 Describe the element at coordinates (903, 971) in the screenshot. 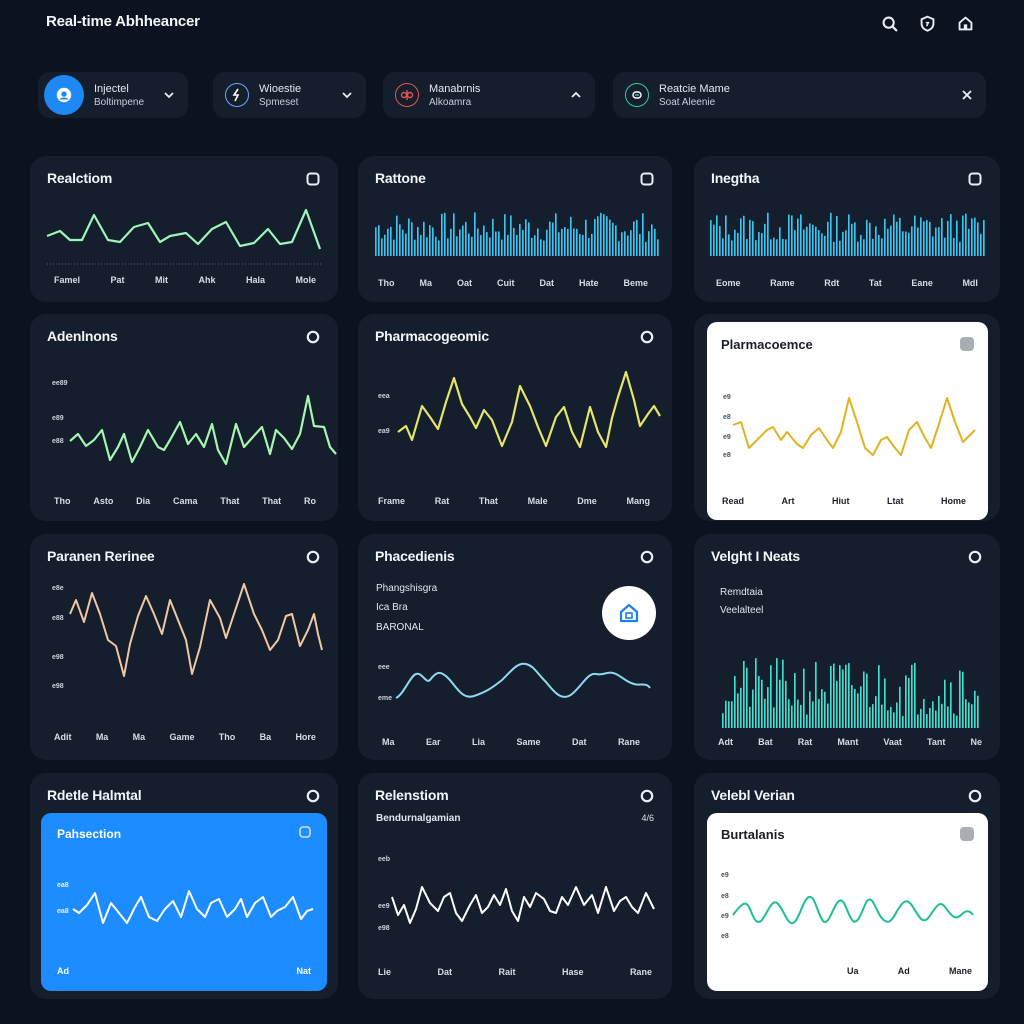

I see `x-tick-label: Ad` at that location.